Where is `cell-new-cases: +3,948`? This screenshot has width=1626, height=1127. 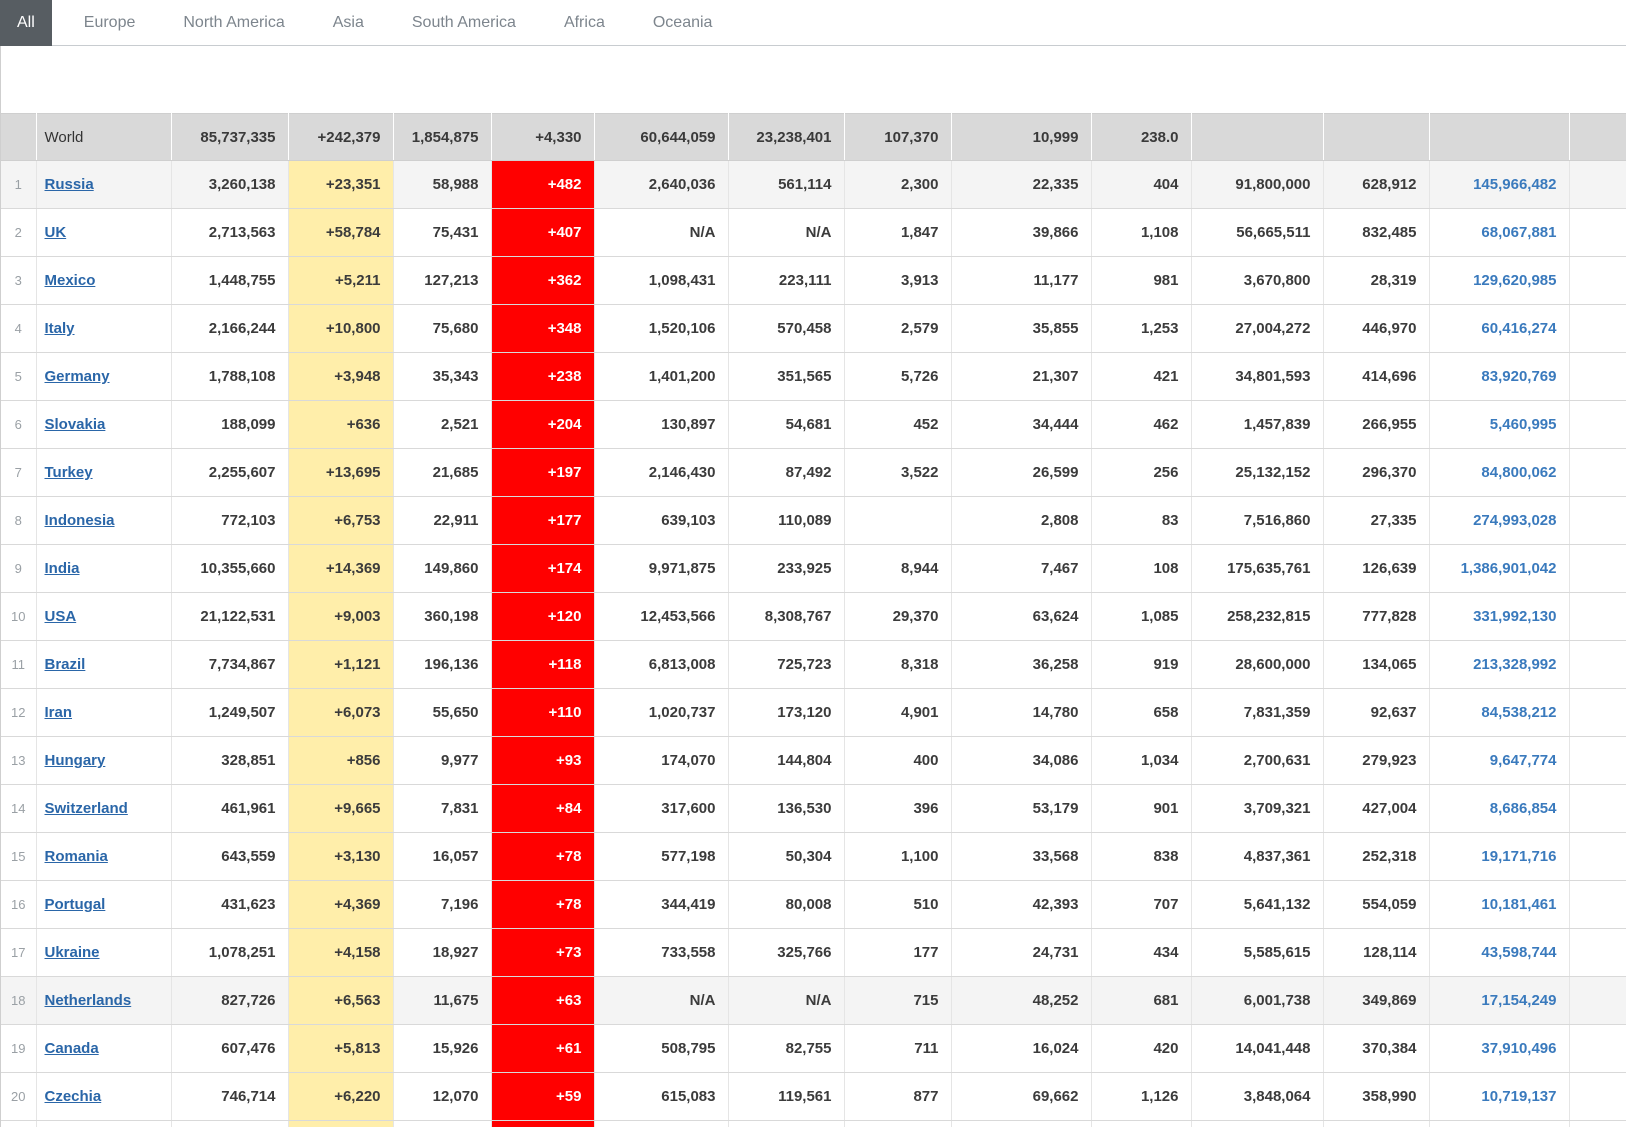 cell-new-cases: +3,948 is located at coordinates (341, 376).